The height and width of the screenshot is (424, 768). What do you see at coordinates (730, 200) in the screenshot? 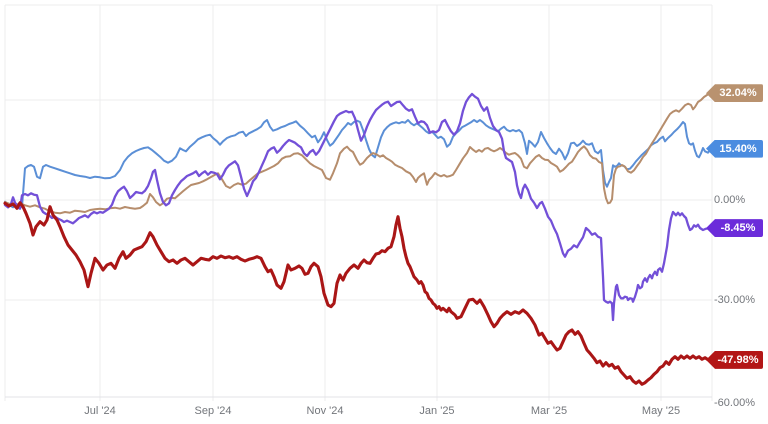
I see `y-axis-tick-0: 0.00%` at bounding box center [730, 200].